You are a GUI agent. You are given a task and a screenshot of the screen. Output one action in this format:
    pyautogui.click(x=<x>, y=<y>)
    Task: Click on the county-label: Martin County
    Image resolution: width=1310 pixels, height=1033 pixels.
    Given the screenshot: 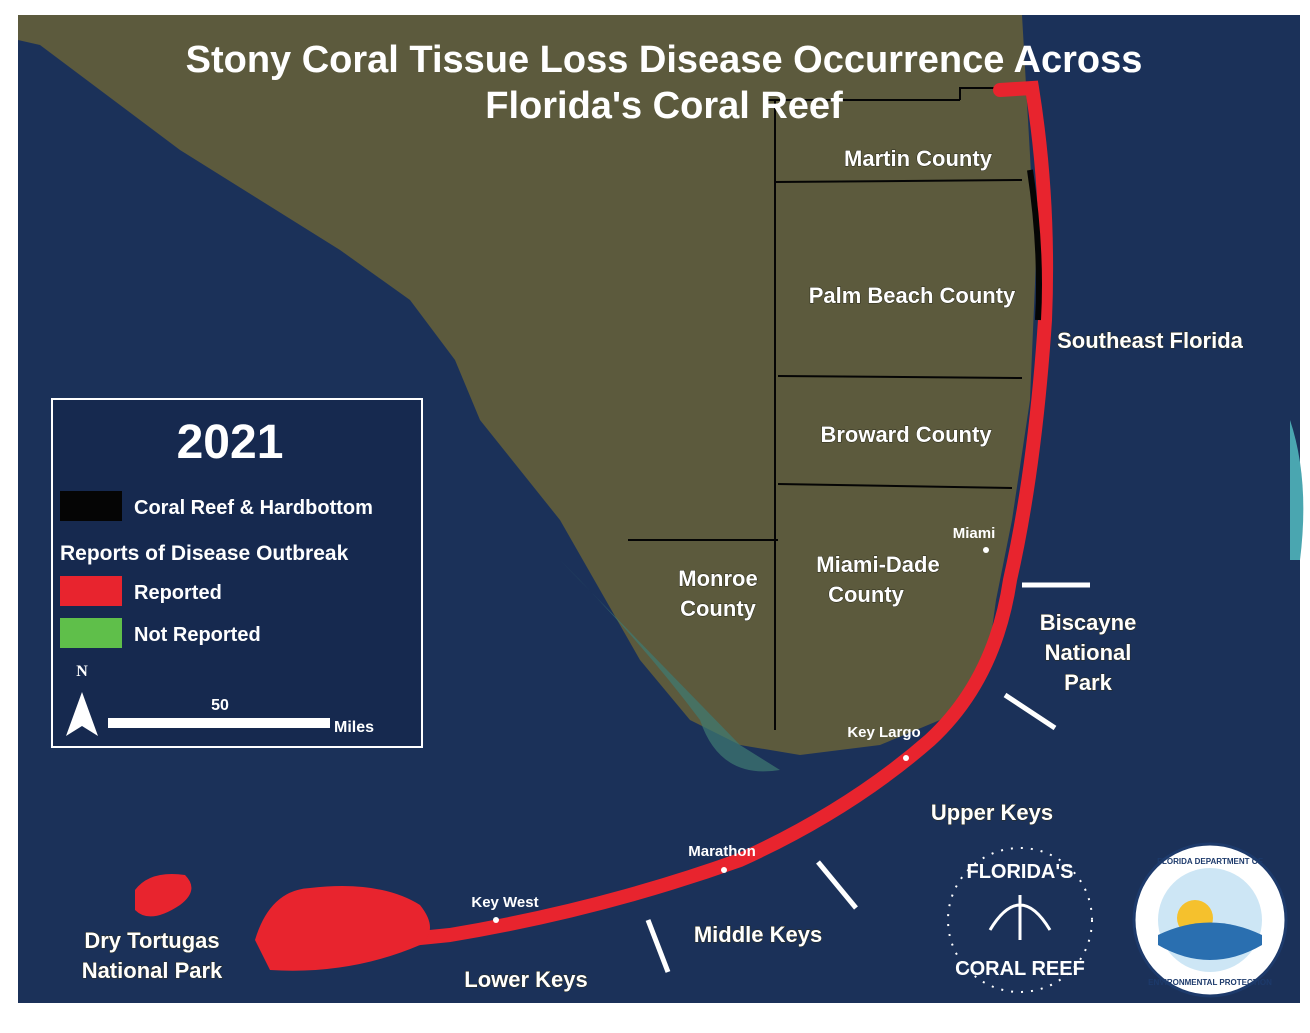 What is the action you would take?
    pyautogui.click(x=918, y=158)
    